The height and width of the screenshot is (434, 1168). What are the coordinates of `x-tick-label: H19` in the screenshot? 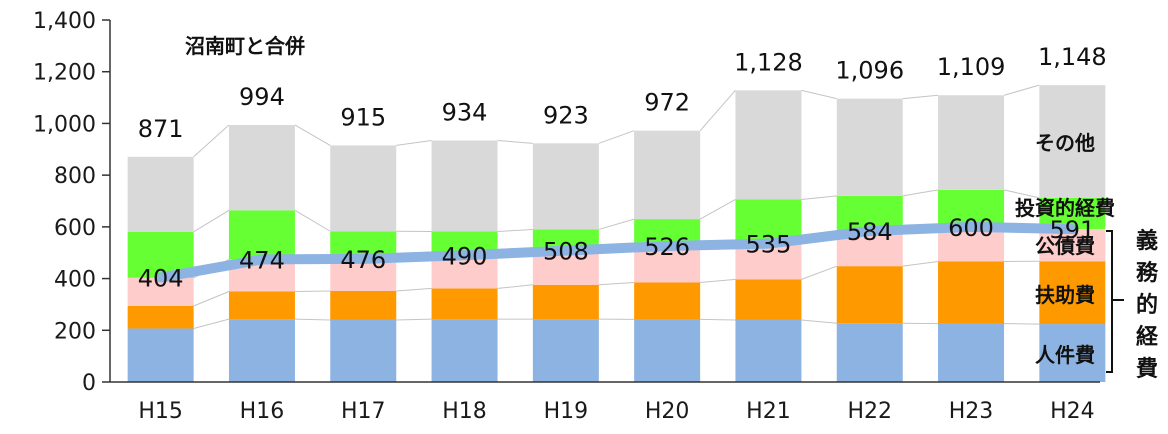 It's located at (566, 411).